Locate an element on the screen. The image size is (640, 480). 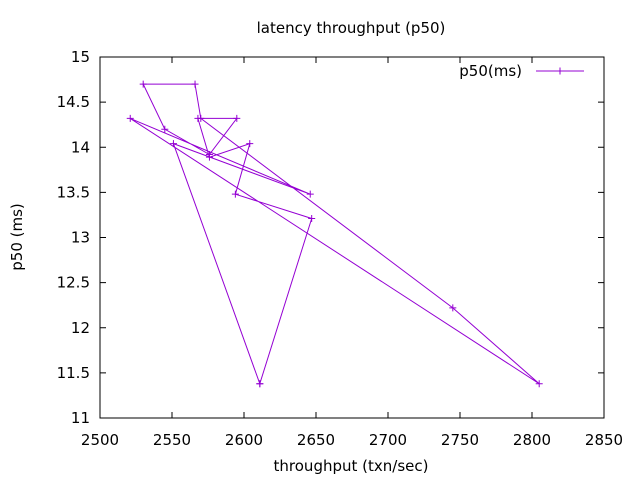
y-tick-label: 11 is located at coordinates (80, 418).